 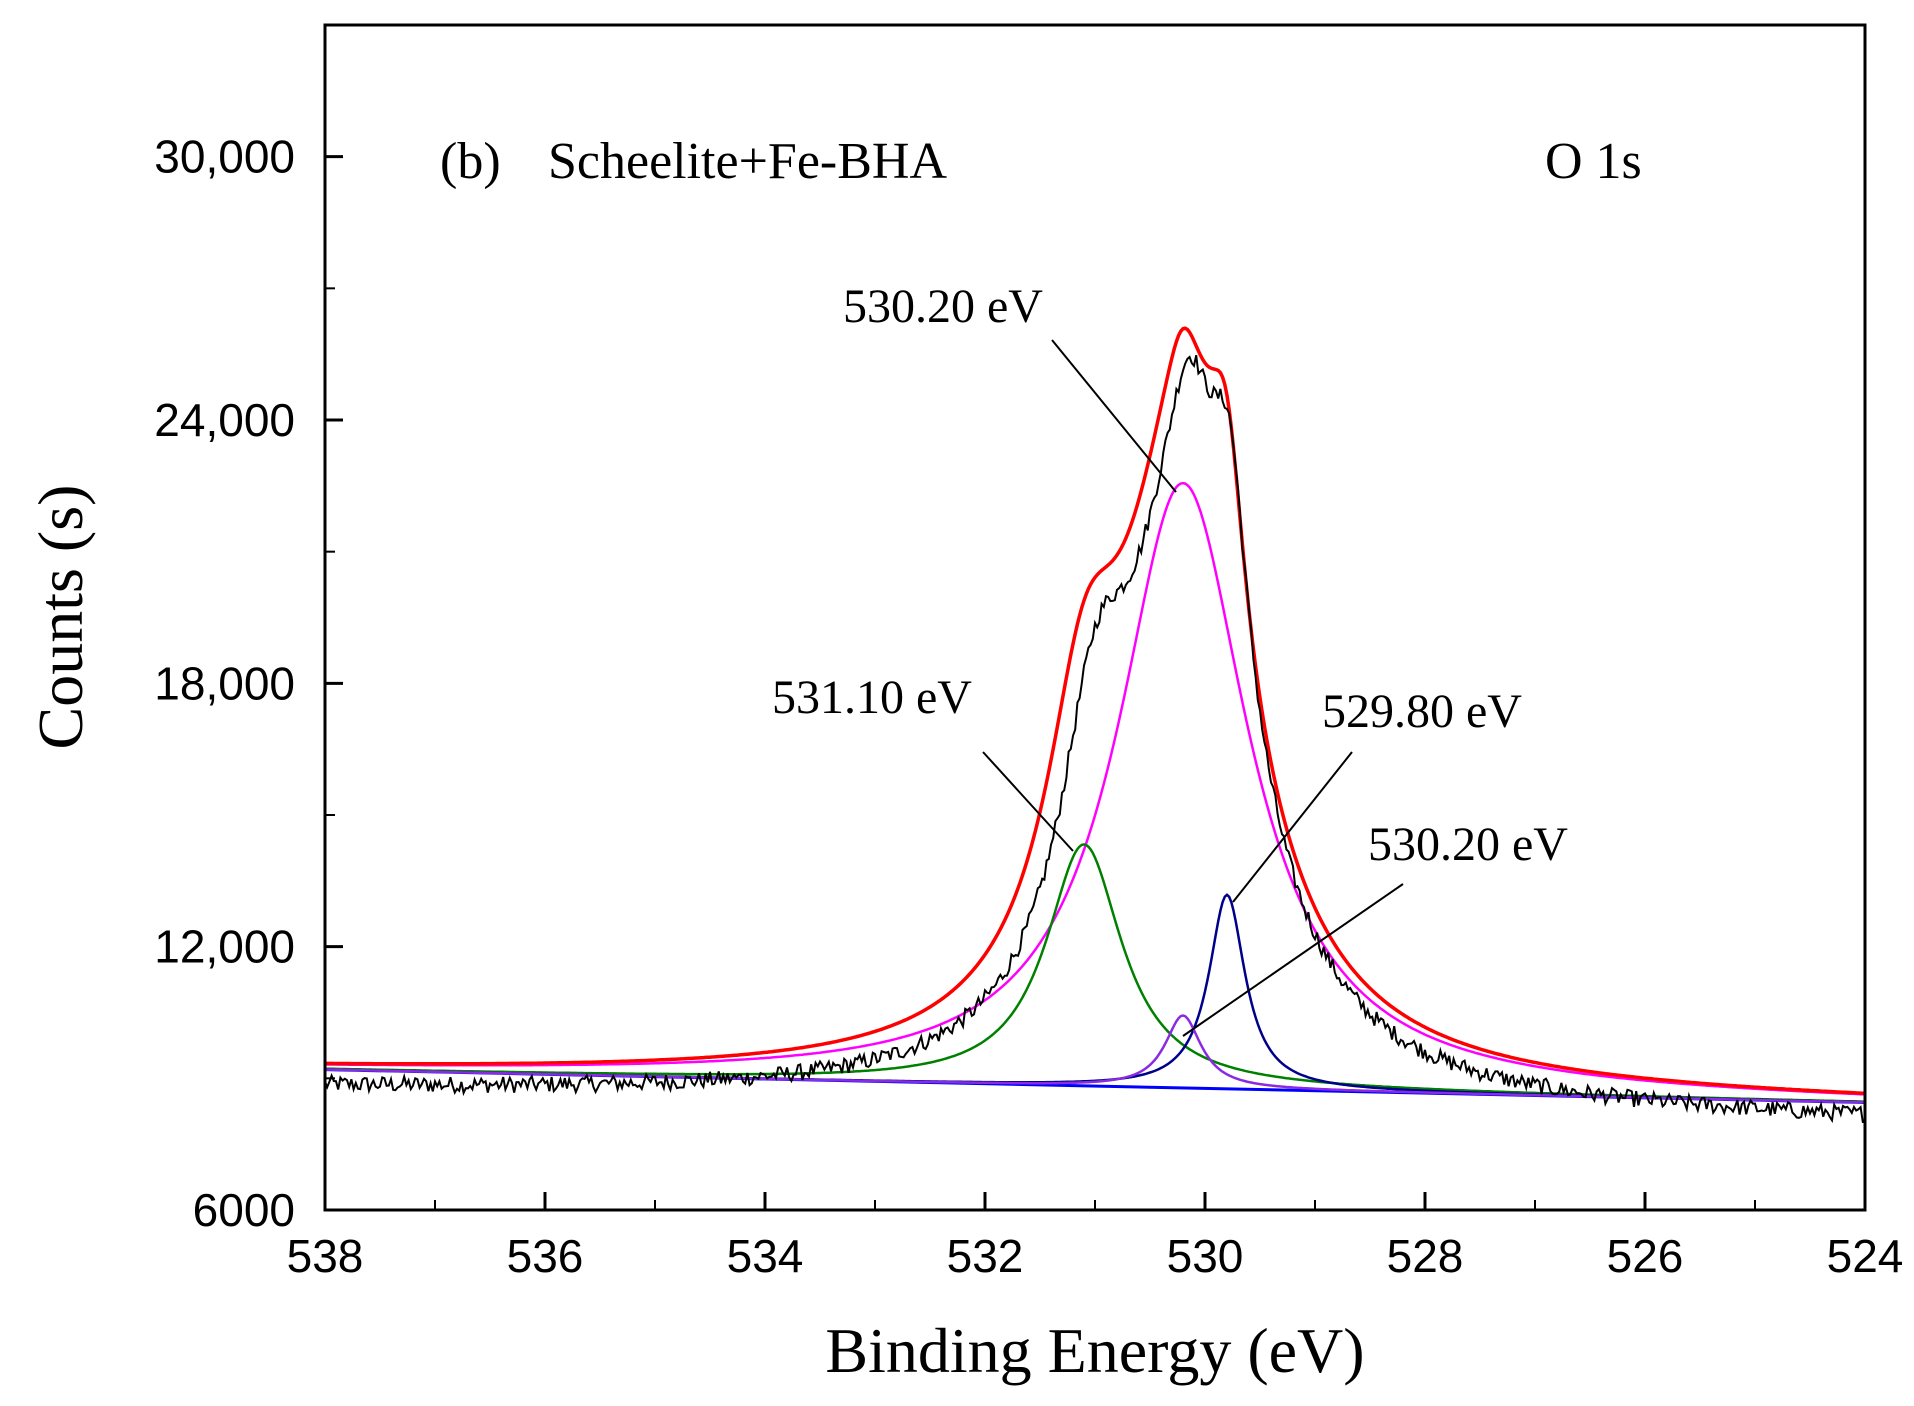 I want to click on x-tick-label: 538, so click(x=325, y=1256).